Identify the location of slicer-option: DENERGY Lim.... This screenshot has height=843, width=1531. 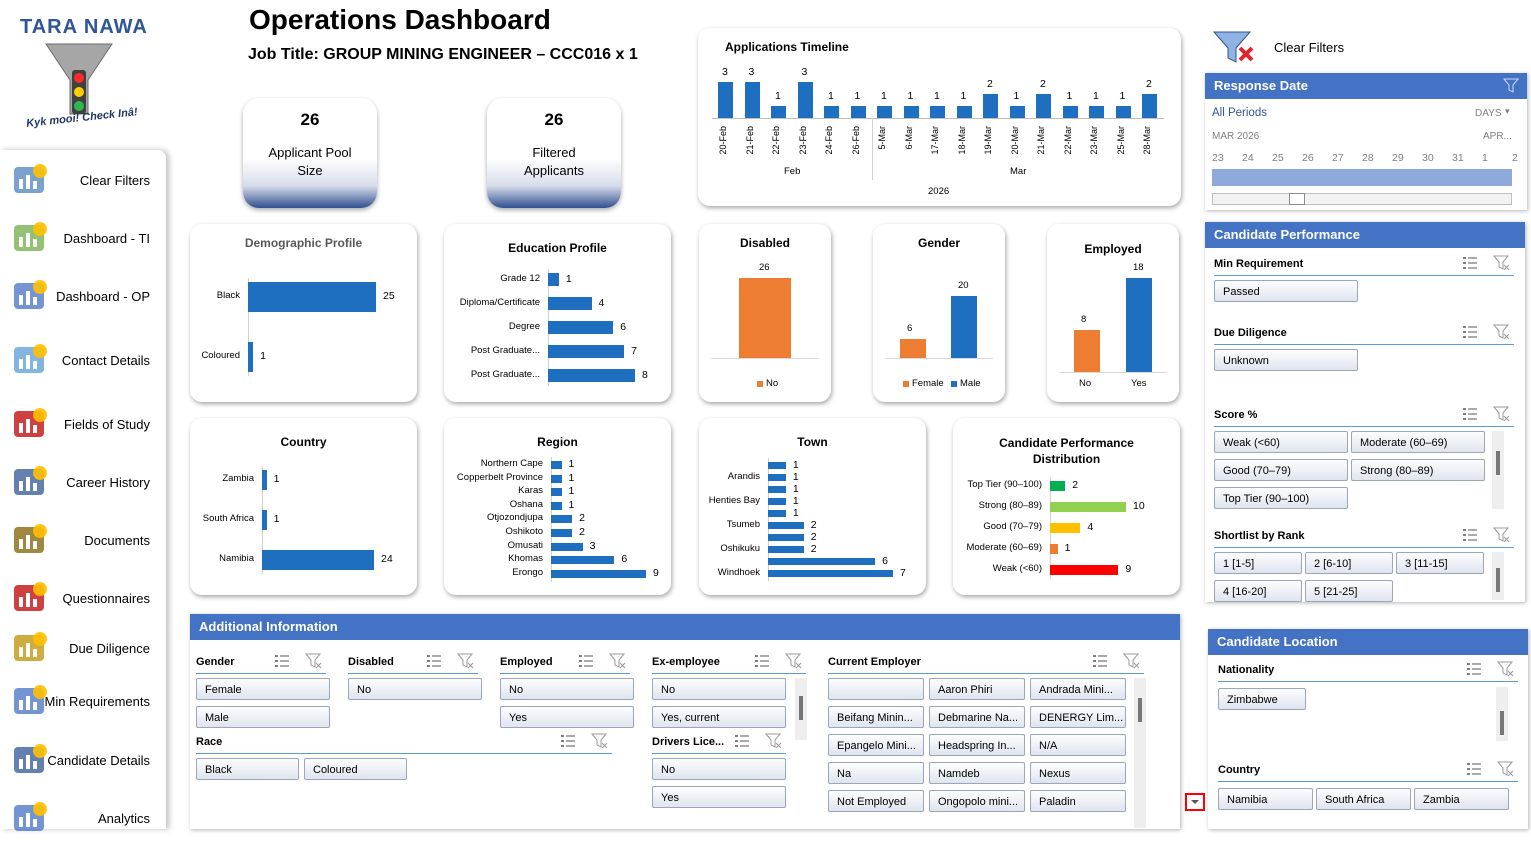
(1078, 717).